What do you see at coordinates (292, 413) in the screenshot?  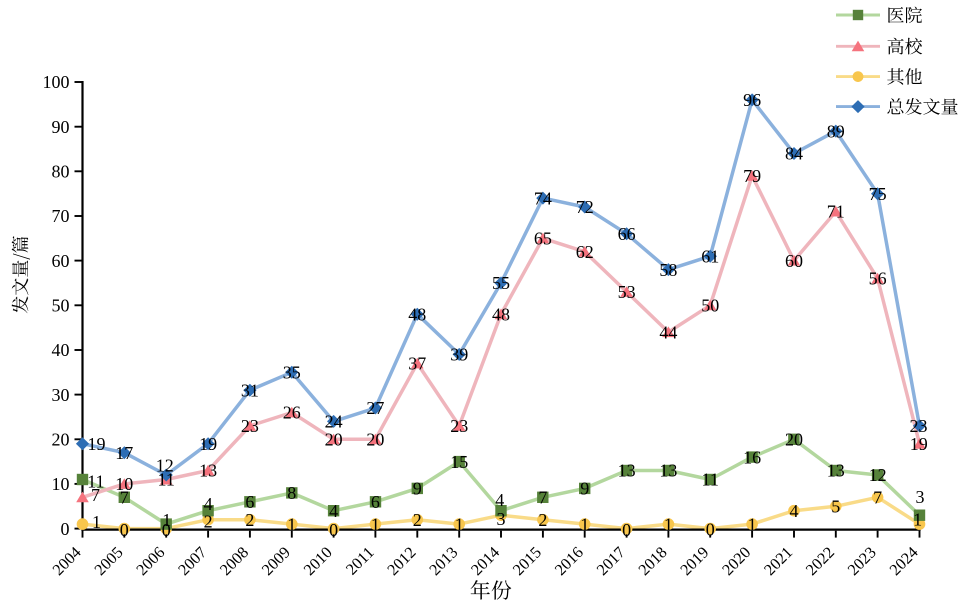 I see `svg-text: 26` at bounding box center [292, 413].